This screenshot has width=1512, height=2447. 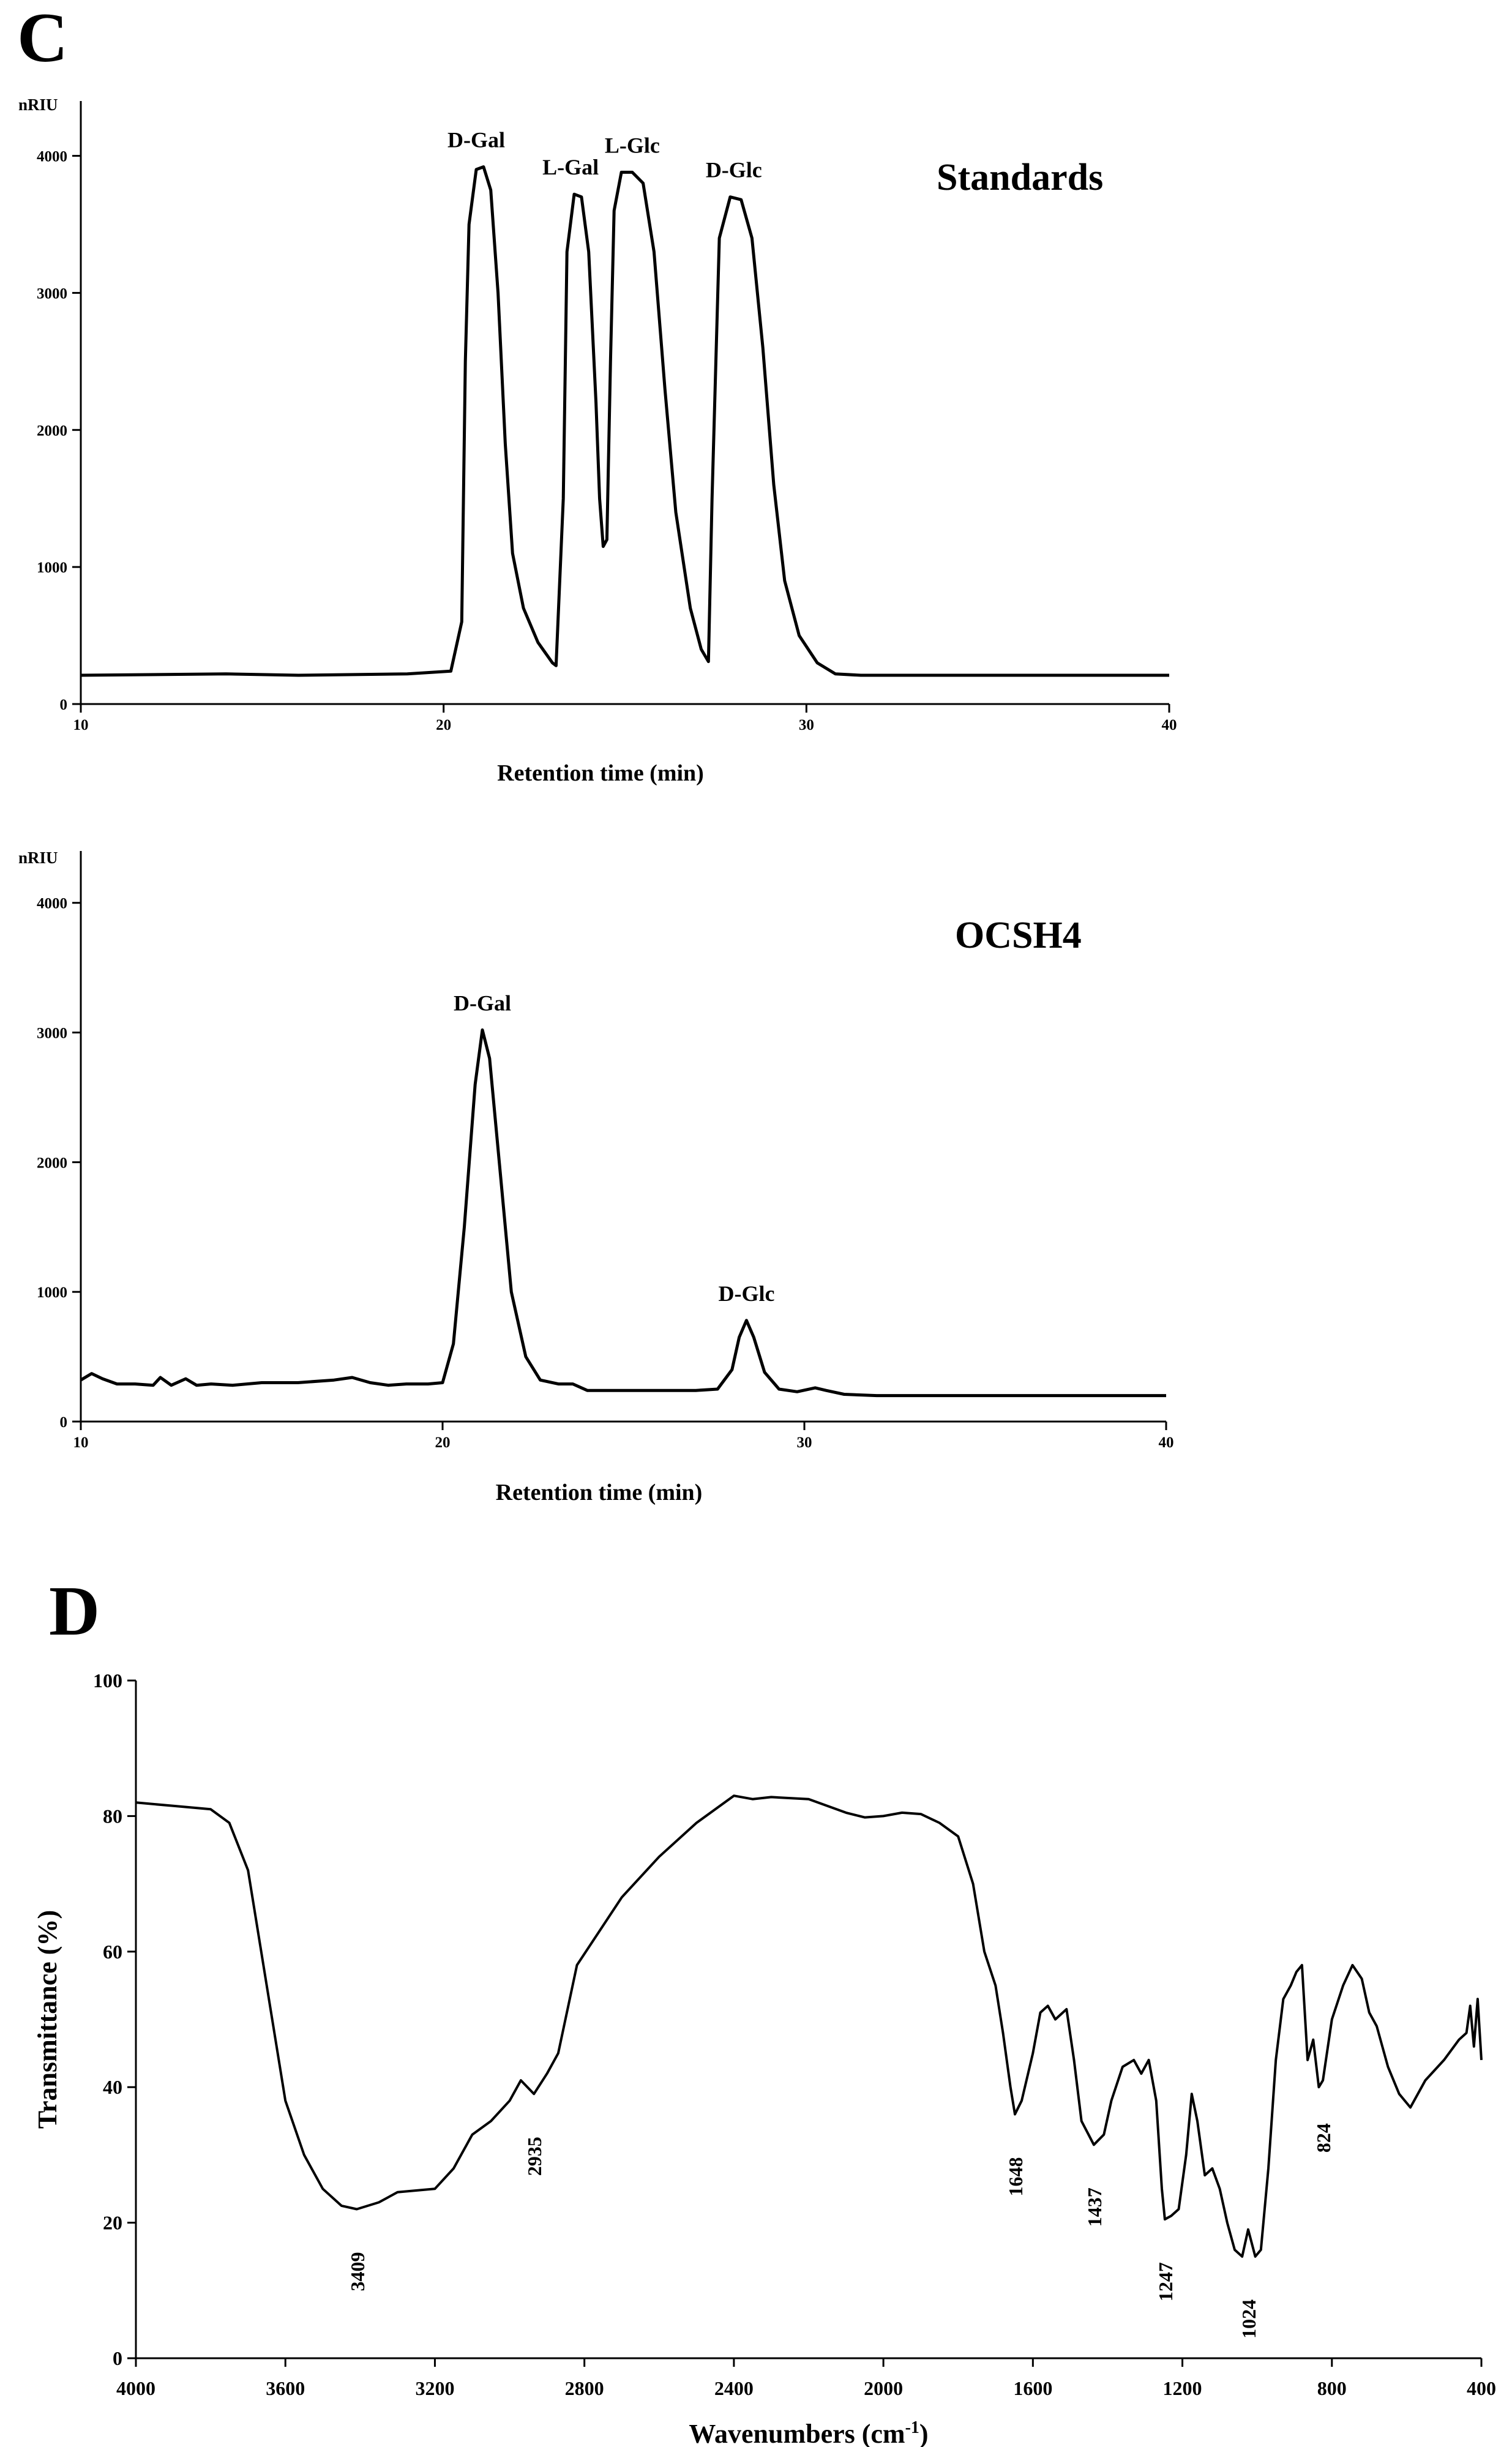 What do you see at coordinates (1018, 935) in the screenshot?
I see `sample-label: OCSH4` at bounding box center [1018, 935].